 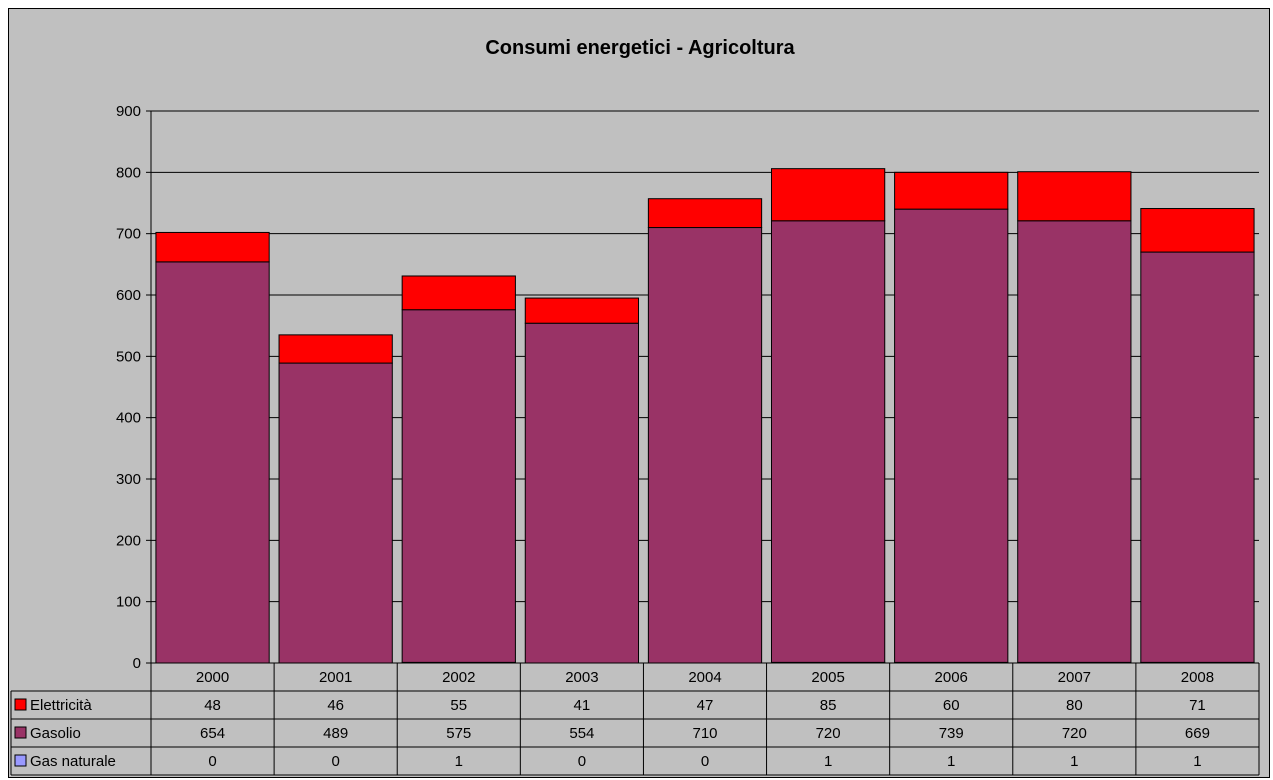 What do you see at coordinates (458, 705) in the screenshot?
I see `data-label: 55` at bounding box center [458, 705].